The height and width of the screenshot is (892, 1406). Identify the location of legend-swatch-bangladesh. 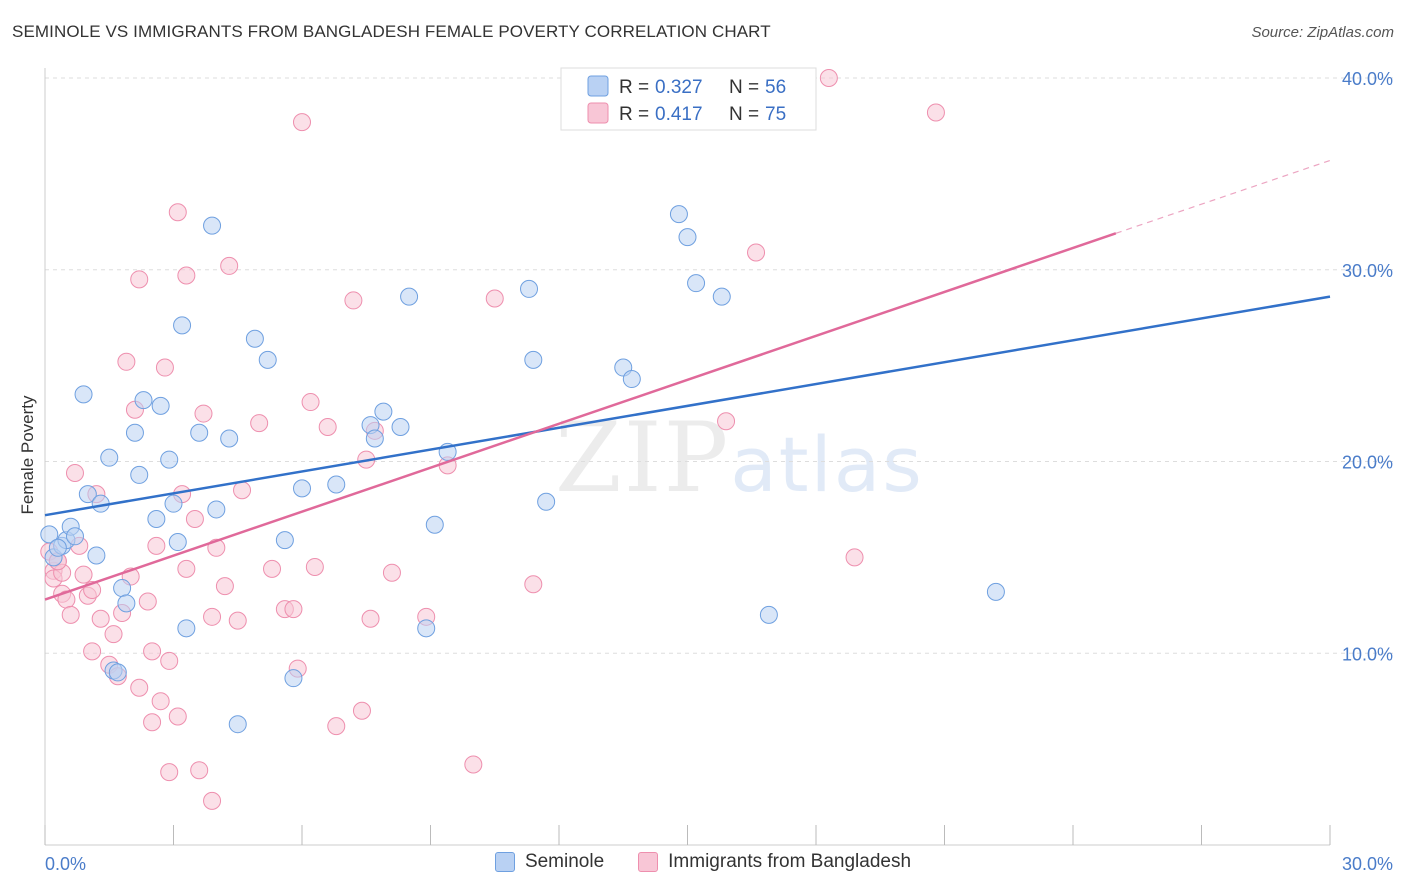
(598, 113).